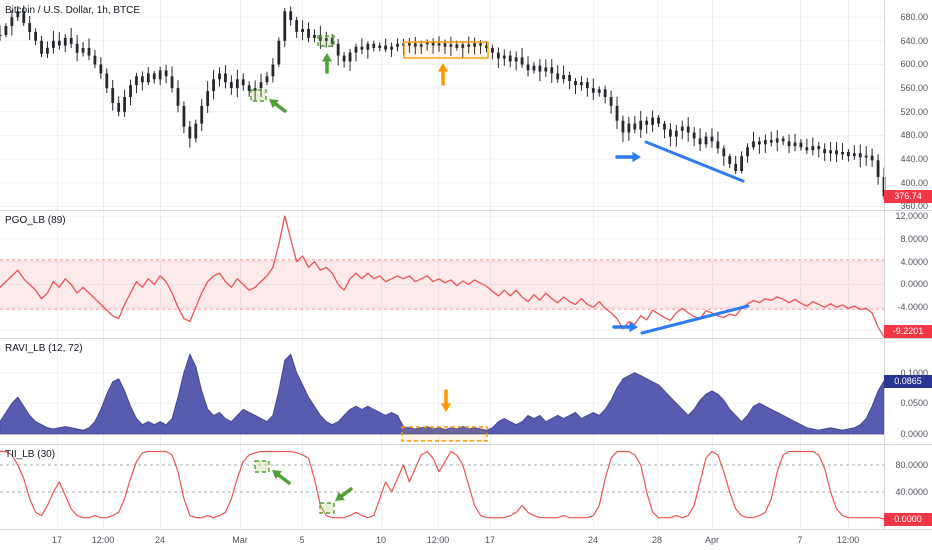  Describe the element at coordinates (30, 454) in the screenshot. I see `indicator-legend-tii: TII_LB (30)` at that location.